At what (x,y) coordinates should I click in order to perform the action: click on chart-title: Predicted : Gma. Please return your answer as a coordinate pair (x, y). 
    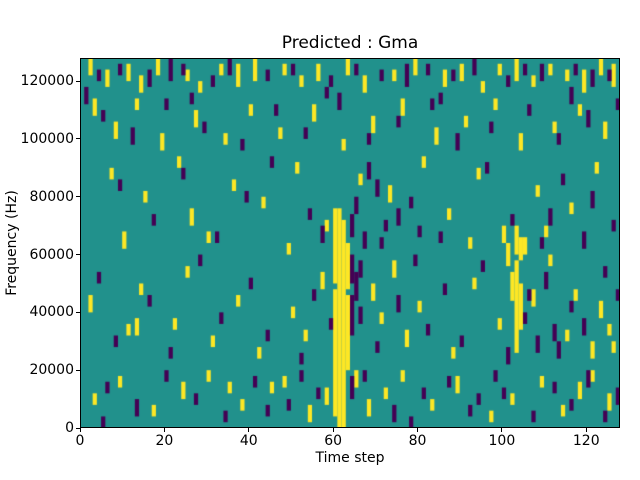
    Looking at the image, I should click on (350, 43).